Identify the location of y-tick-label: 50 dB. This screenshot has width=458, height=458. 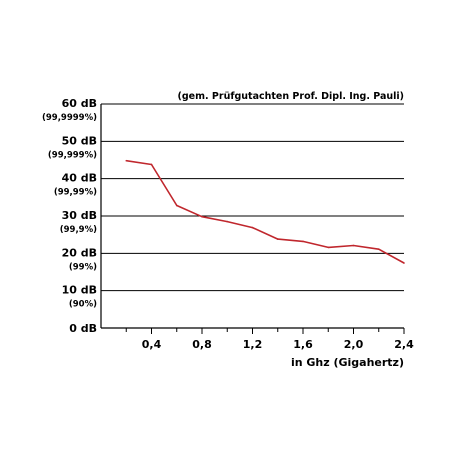
(79, 140).